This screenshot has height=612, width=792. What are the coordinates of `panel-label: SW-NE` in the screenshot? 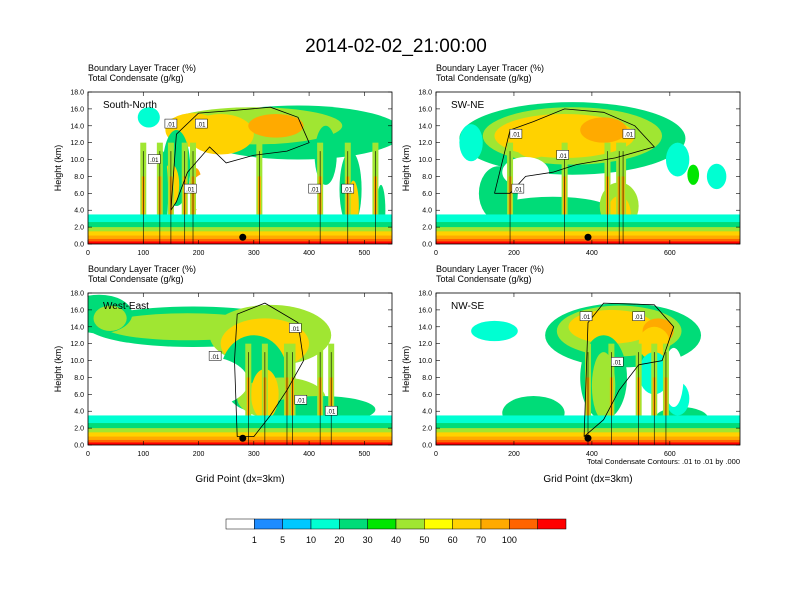 It's located at (467, 105).